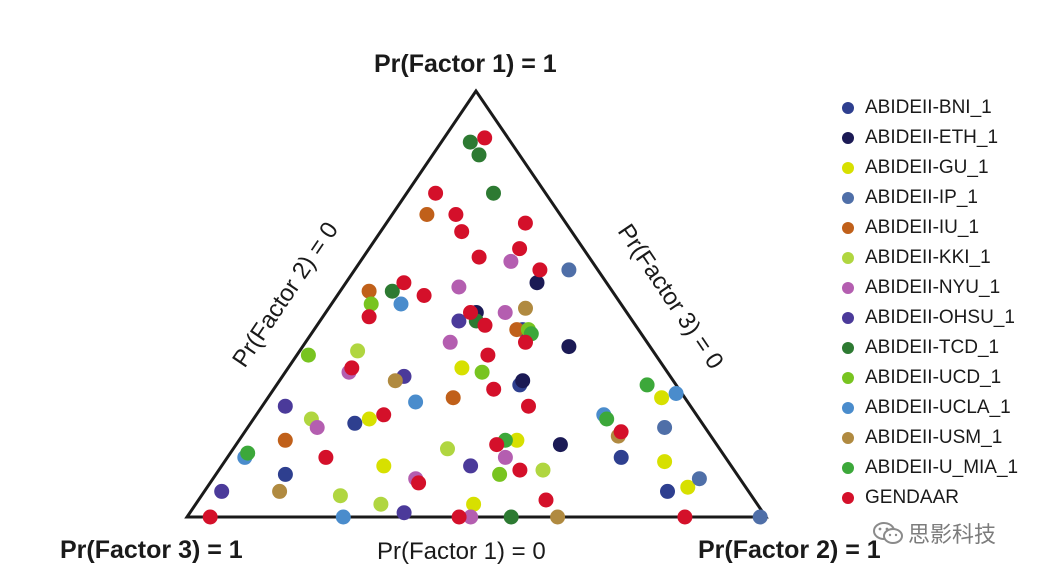 The image size is (1060, 578). I want to click on legend-item-abideii-ucd-1: ABIDEII-UCD_1, so click(947, 378).